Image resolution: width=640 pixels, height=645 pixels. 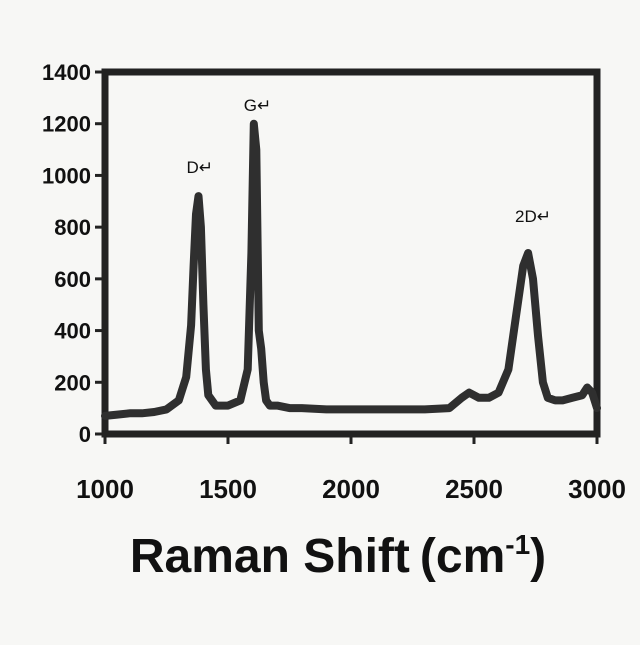 I want to click on x-axis-title: Raman Shift(cm-1), so click(x=338, y=556).